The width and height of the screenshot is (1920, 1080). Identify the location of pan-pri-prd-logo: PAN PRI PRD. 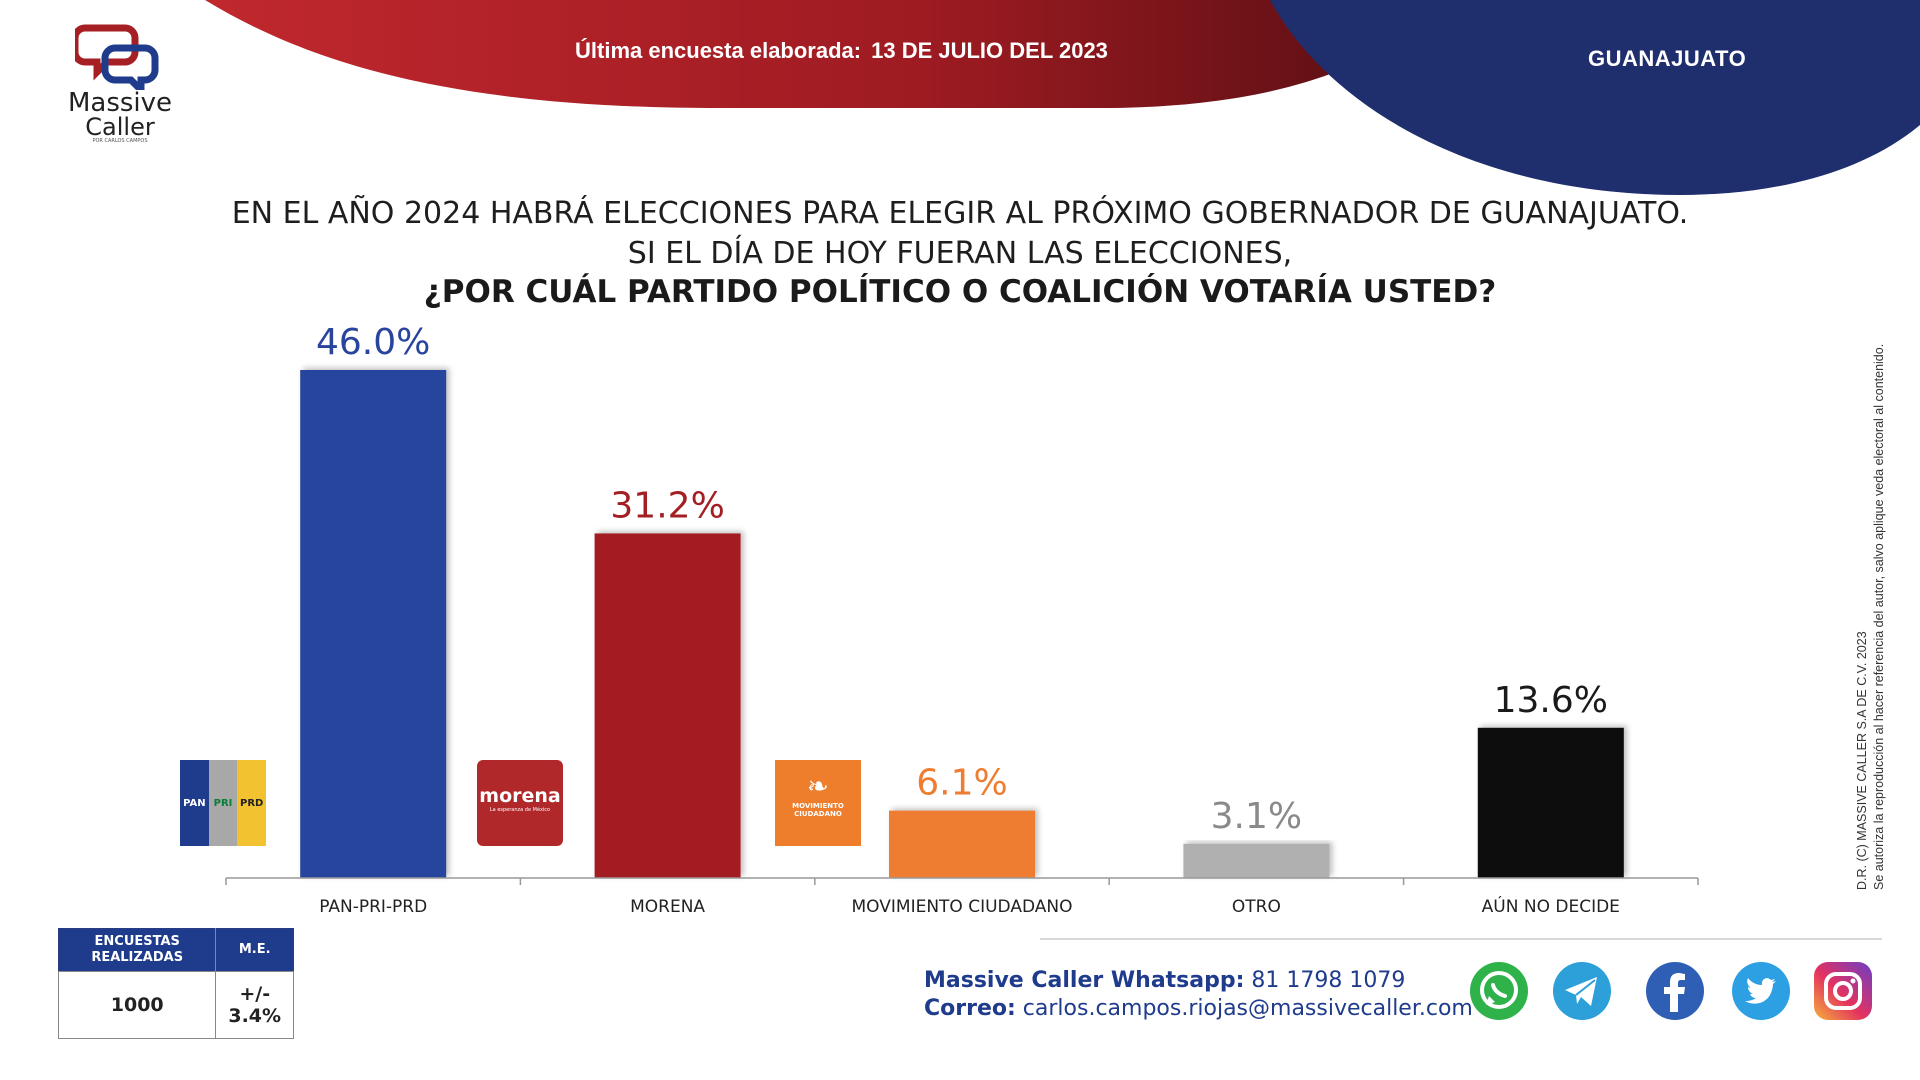
(223, 803).